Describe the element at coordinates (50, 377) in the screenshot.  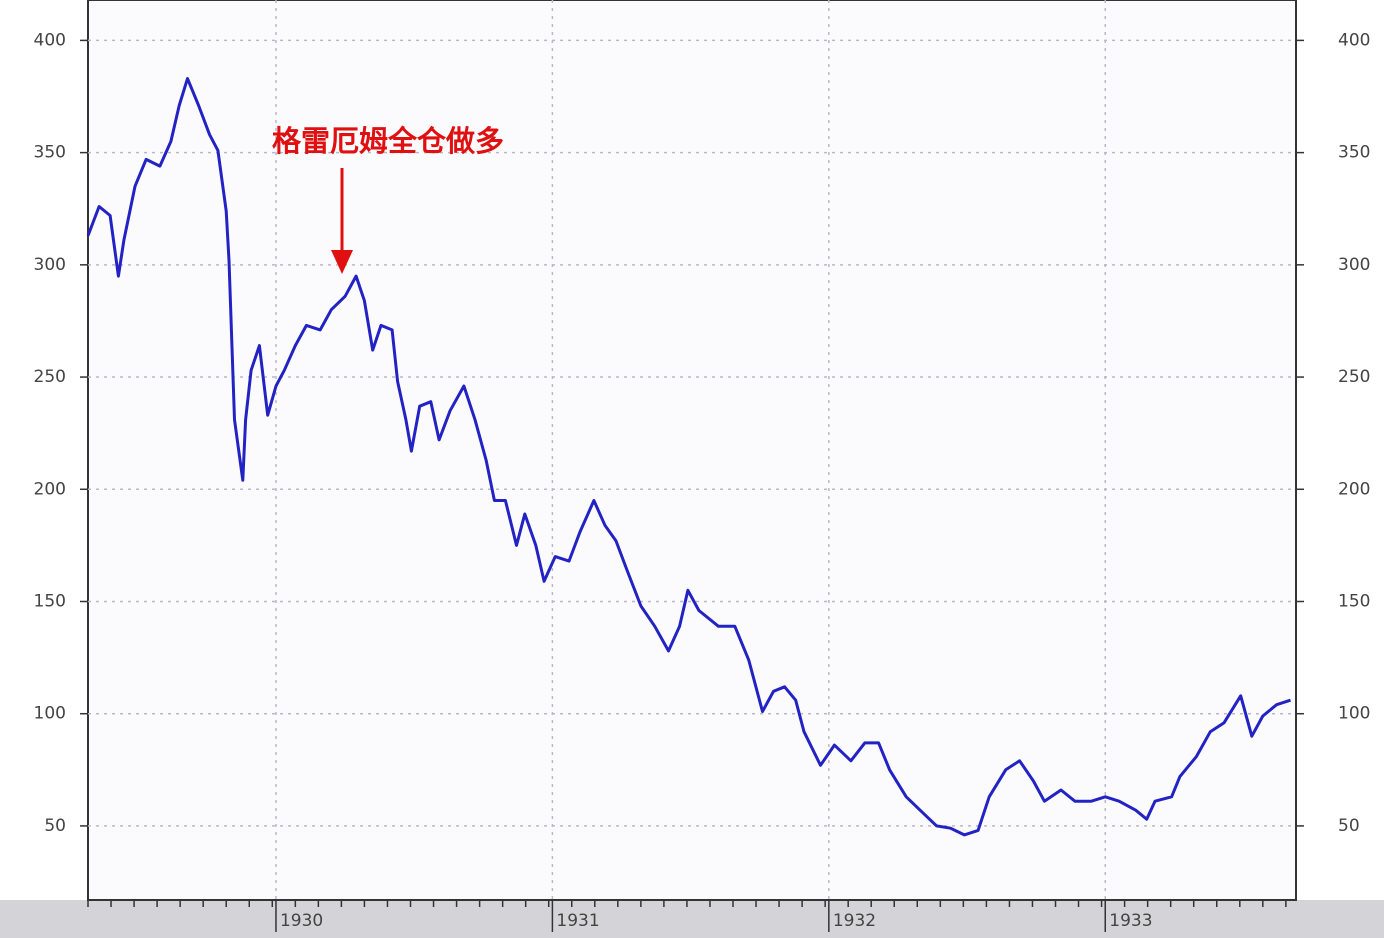
I see `y-tick-label: 250` at that location.